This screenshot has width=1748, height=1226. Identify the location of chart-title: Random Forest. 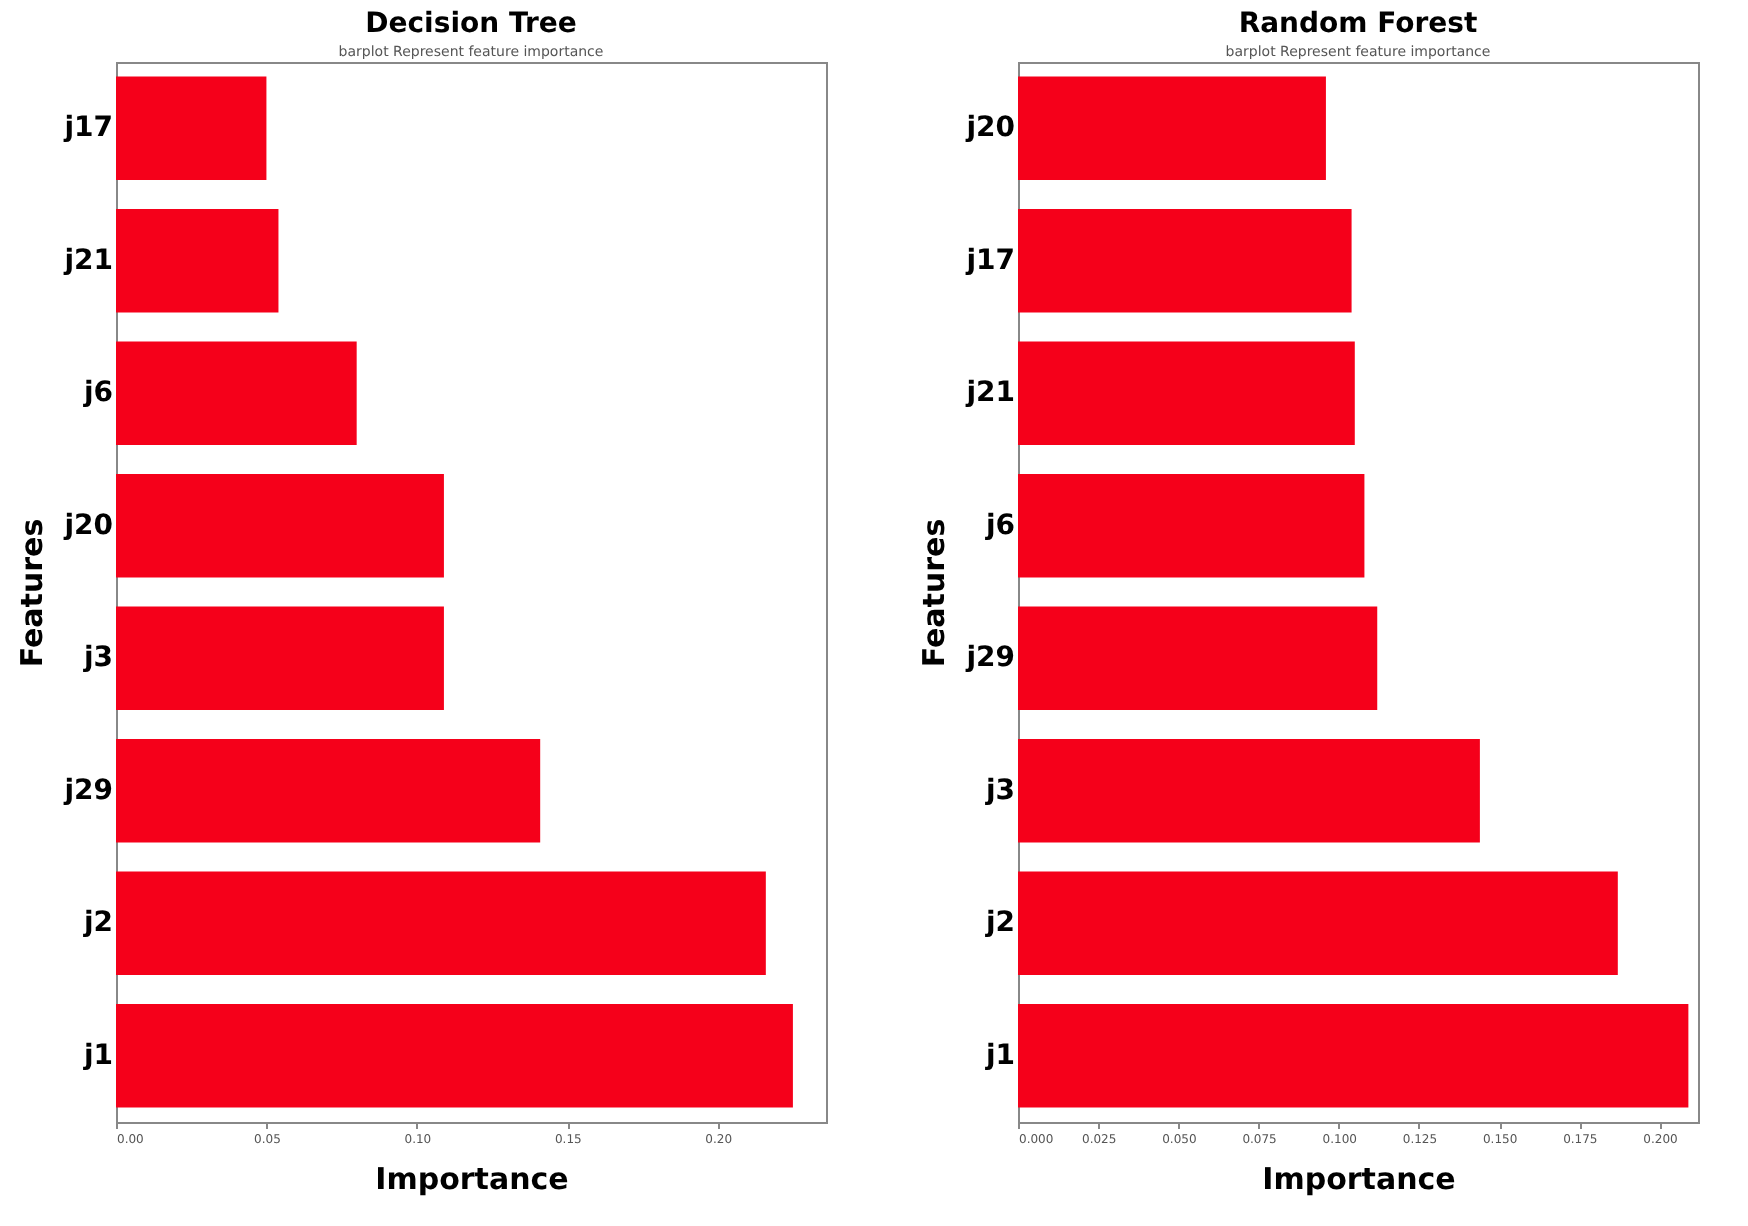
(1358, 24).